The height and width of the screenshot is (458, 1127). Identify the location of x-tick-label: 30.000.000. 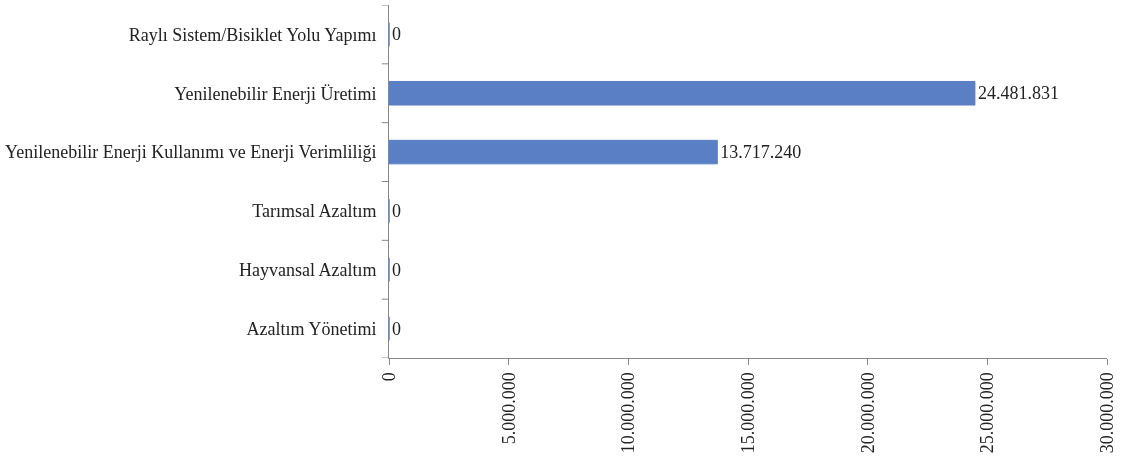
(1106, 413).